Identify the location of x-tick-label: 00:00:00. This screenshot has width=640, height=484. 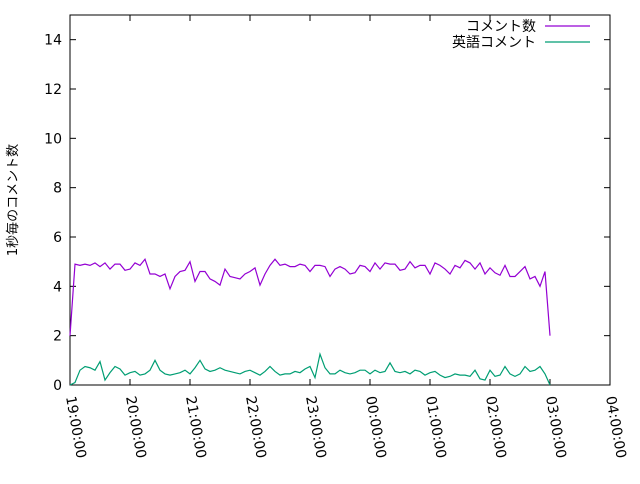
(375, 427).